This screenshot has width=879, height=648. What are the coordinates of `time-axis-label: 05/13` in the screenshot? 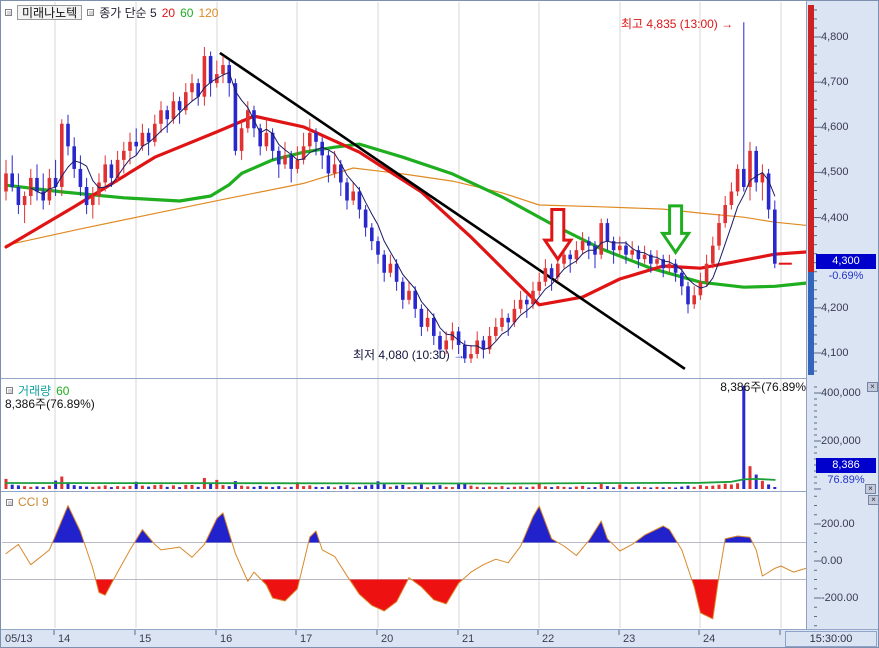 It's located at (19, 639).